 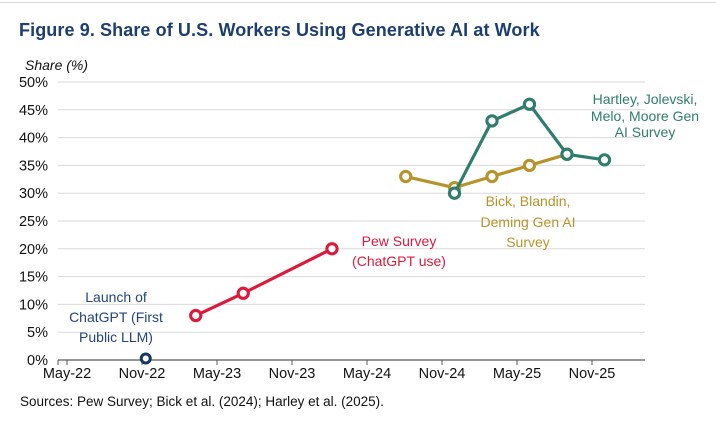 What do you see at coordinates (67, 374) in the screenshot?
I see `x-tick-label: May-22` at bounding box center [67, 374].